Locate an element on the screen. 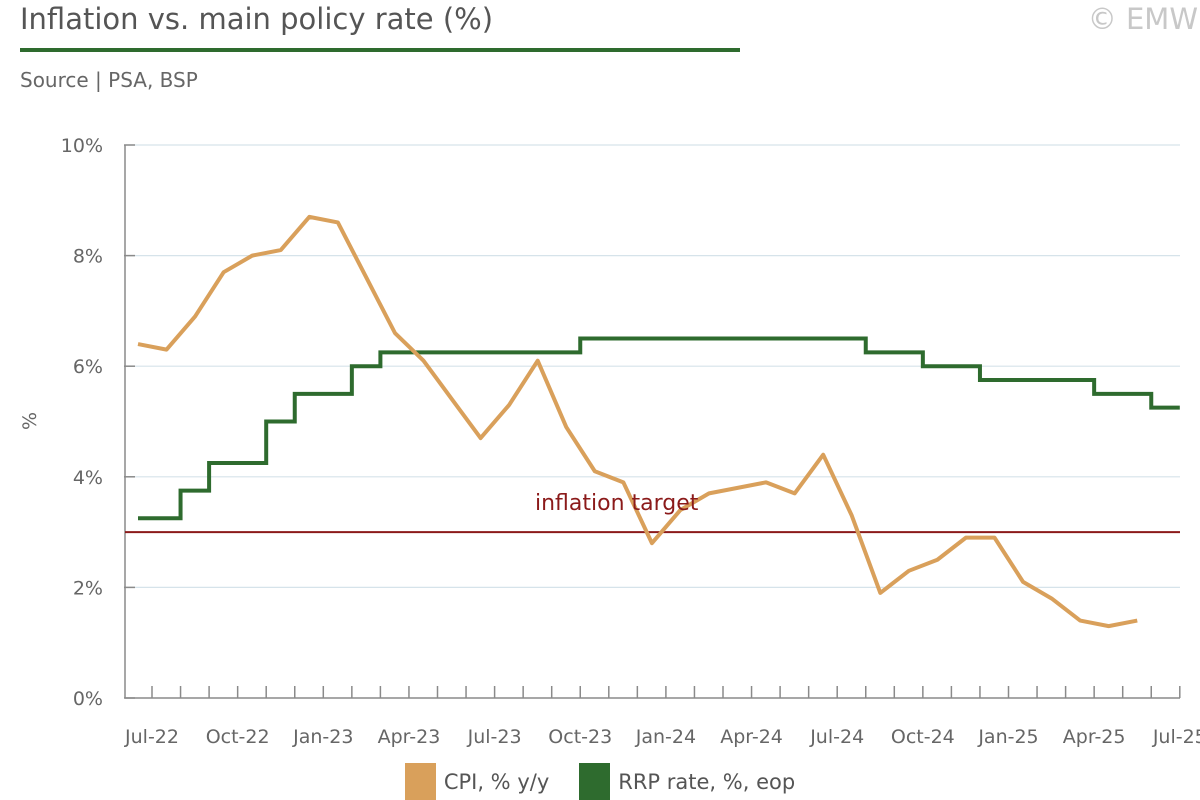 The image size is (1200, 800). x-tick-label: Jan-23 is located at coordinates (322, 737).